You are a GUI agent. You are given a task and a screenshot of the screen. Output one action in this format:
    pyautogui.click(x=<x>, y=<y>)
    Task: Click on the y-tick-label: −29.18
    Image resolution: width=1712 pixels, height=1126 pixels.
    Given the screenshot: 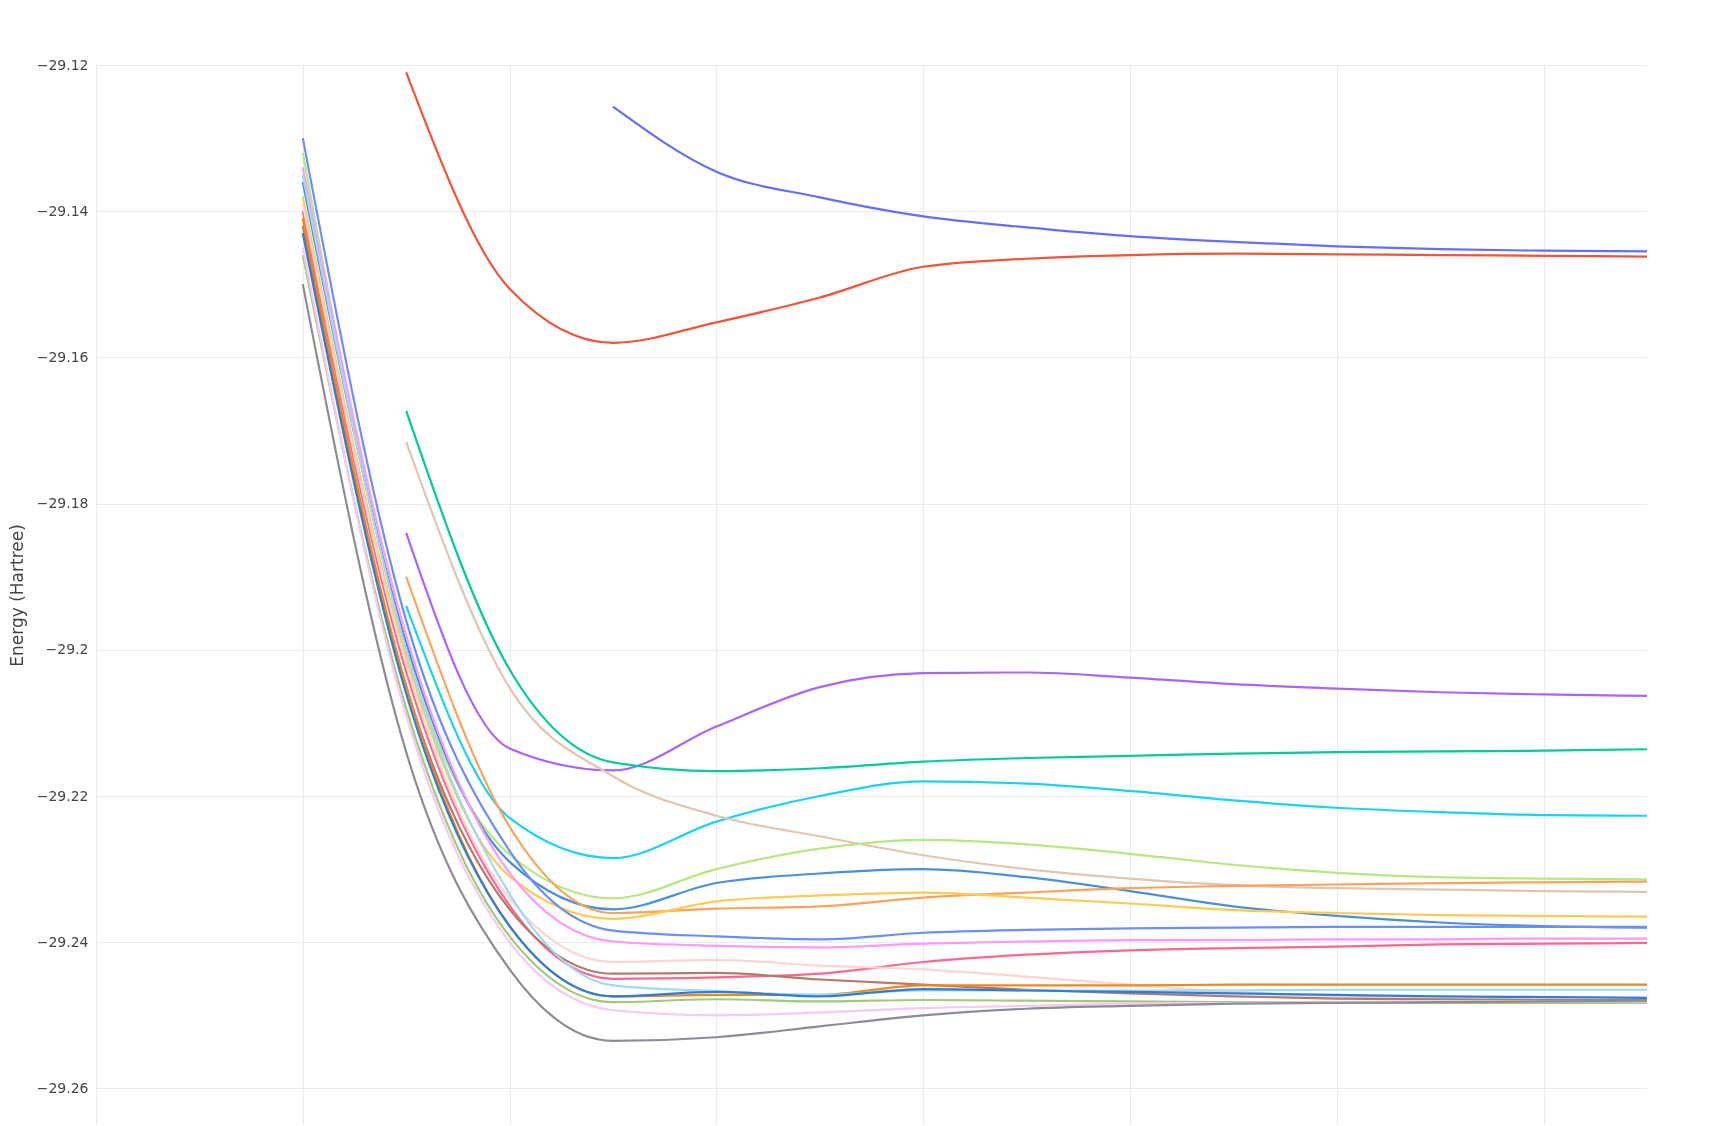 What is the action you would take?
    pyautogui.click(x=62, y=503)
    